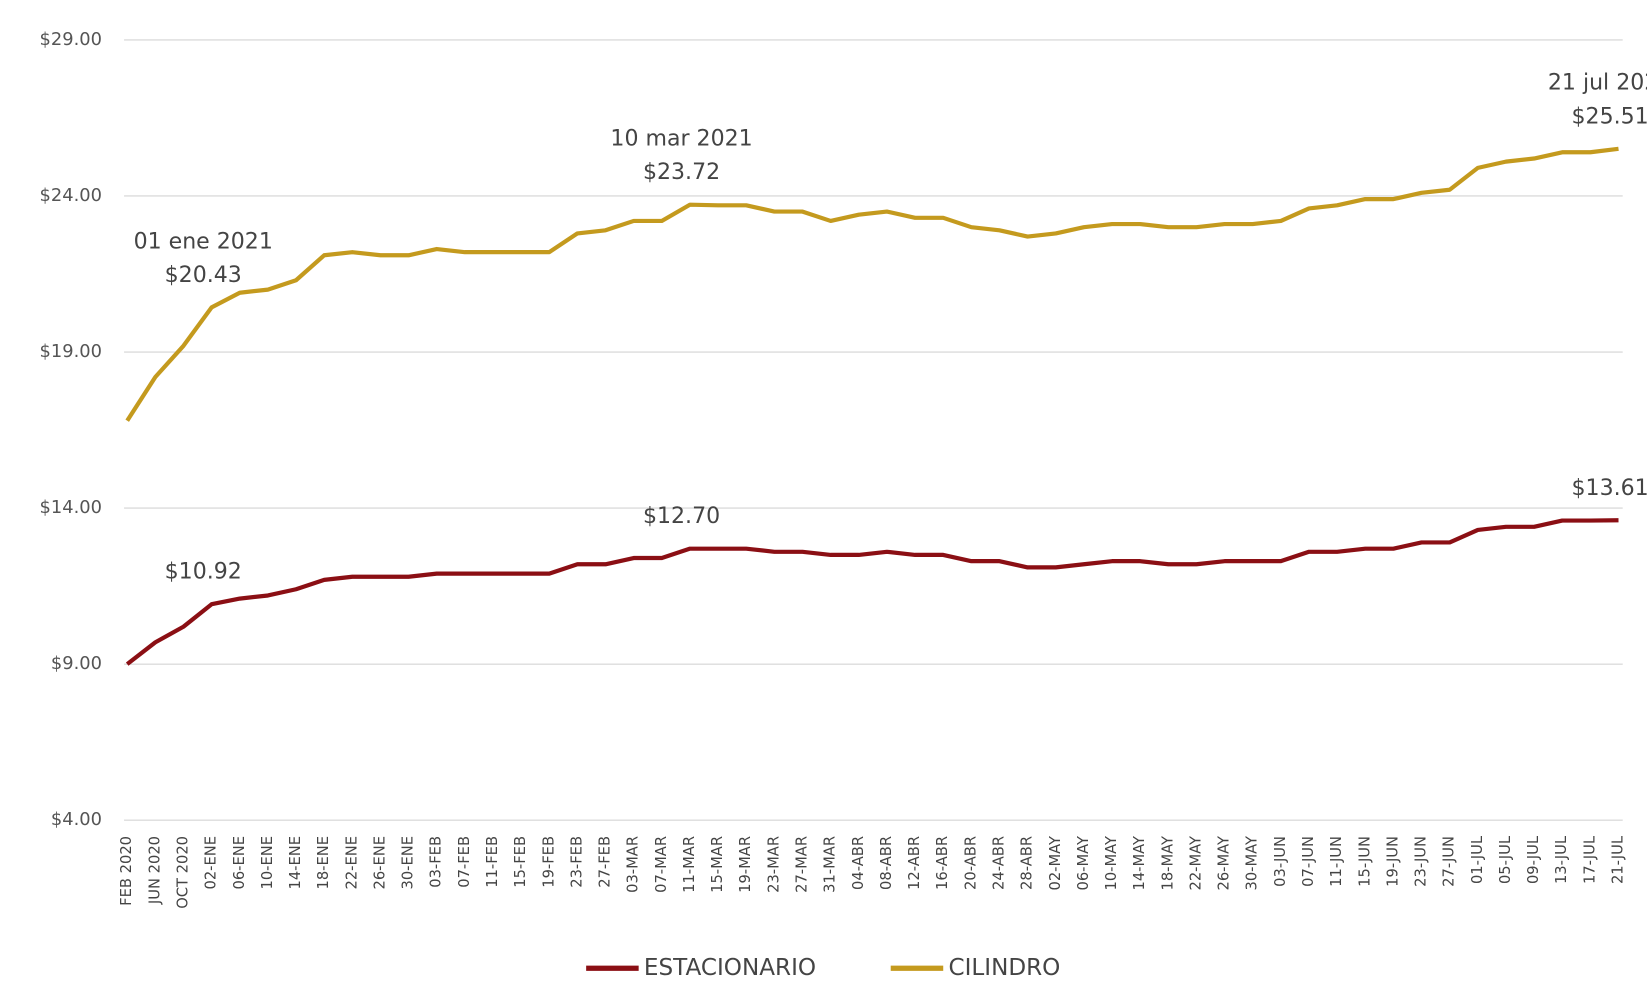  Describe the element at coordinates (1609, 488) in the screenshot. I see `value-label: $13.61` at that location.